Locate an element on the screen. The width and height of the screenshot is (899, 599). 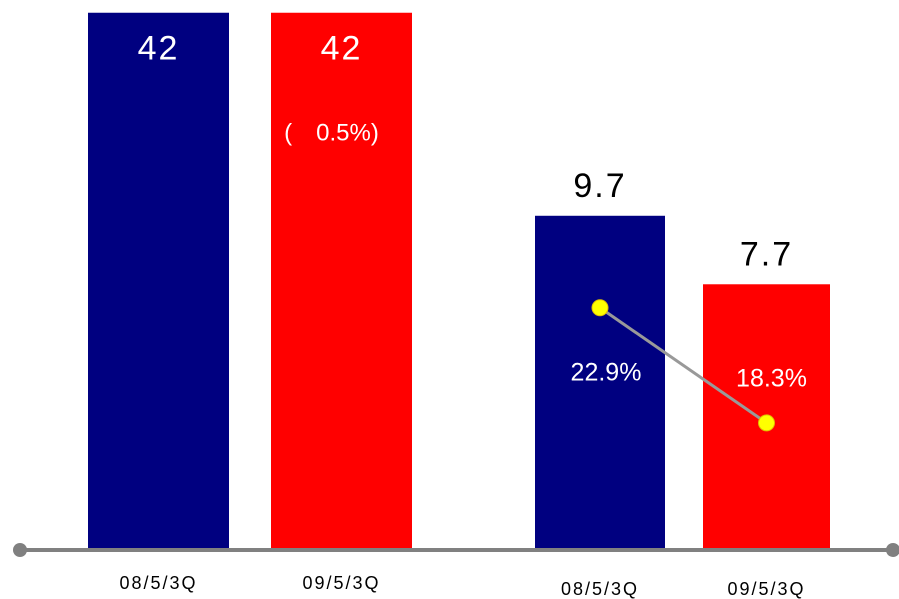
line is located at coordinates (683, 365).